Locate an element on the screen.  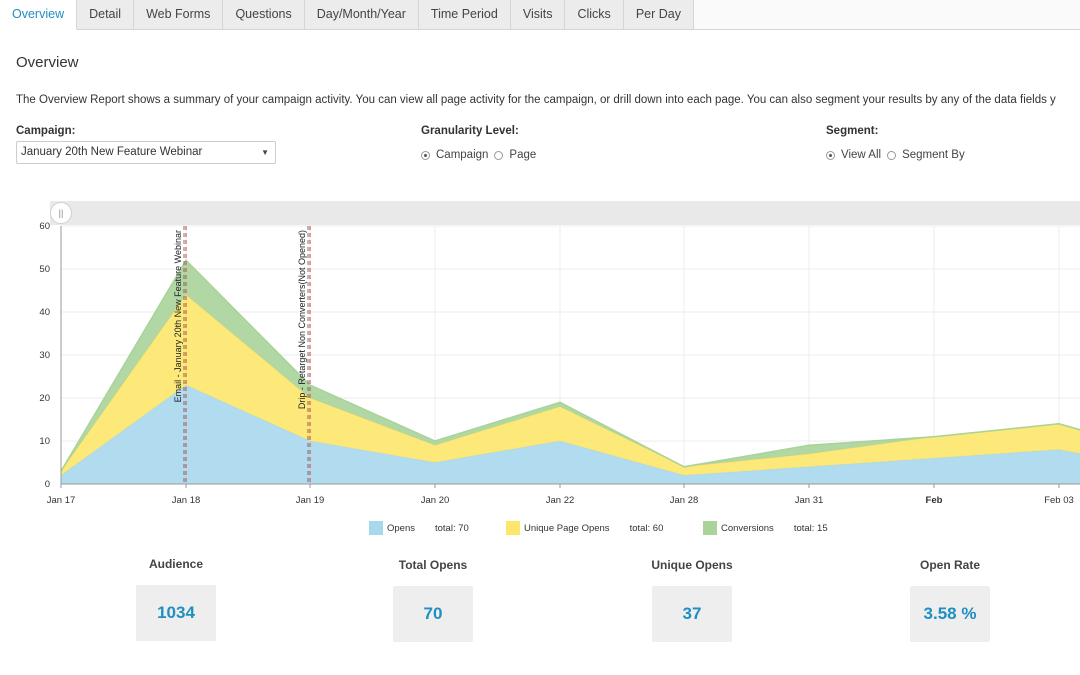
legend-opens-swatch is located at coordinates (376, 528).